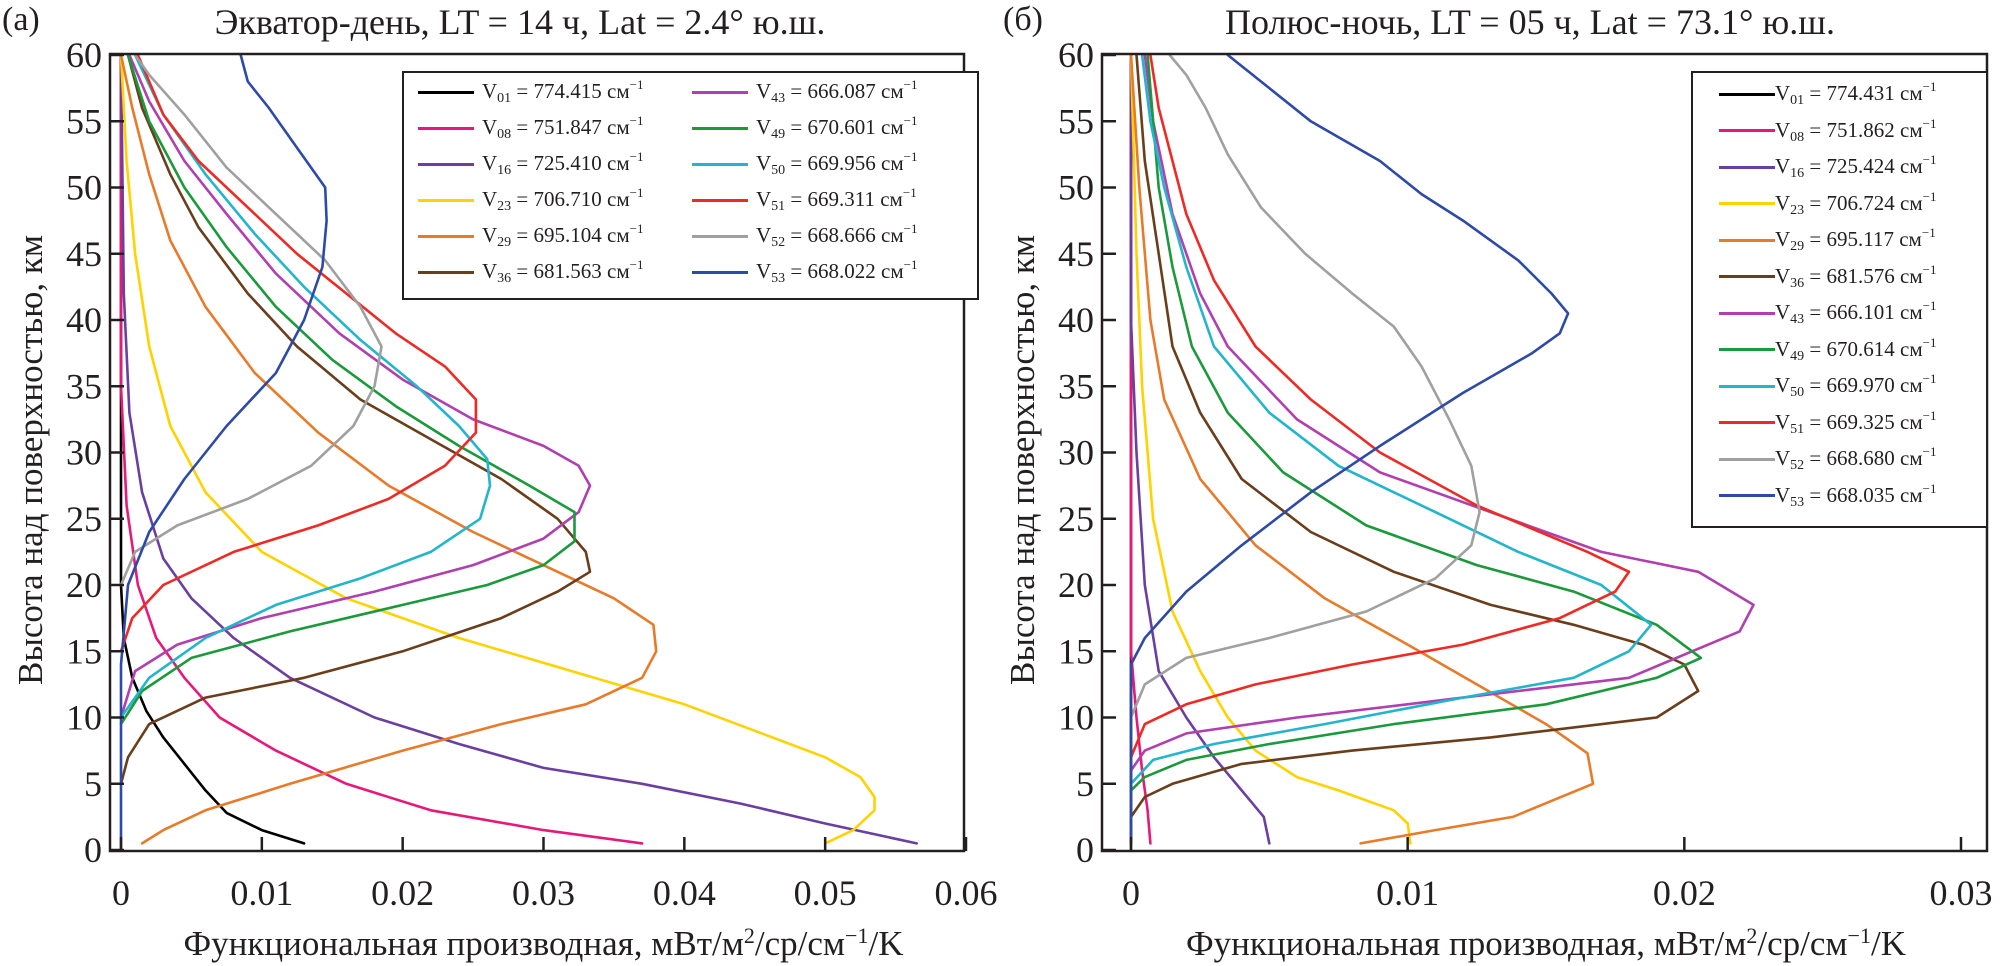 This screenshot has height=966, width=2001. I want to click on chart-title: Экватор-день, LT = 14 ч, Lat = 2.4° ю.ш., so click(520, 22).